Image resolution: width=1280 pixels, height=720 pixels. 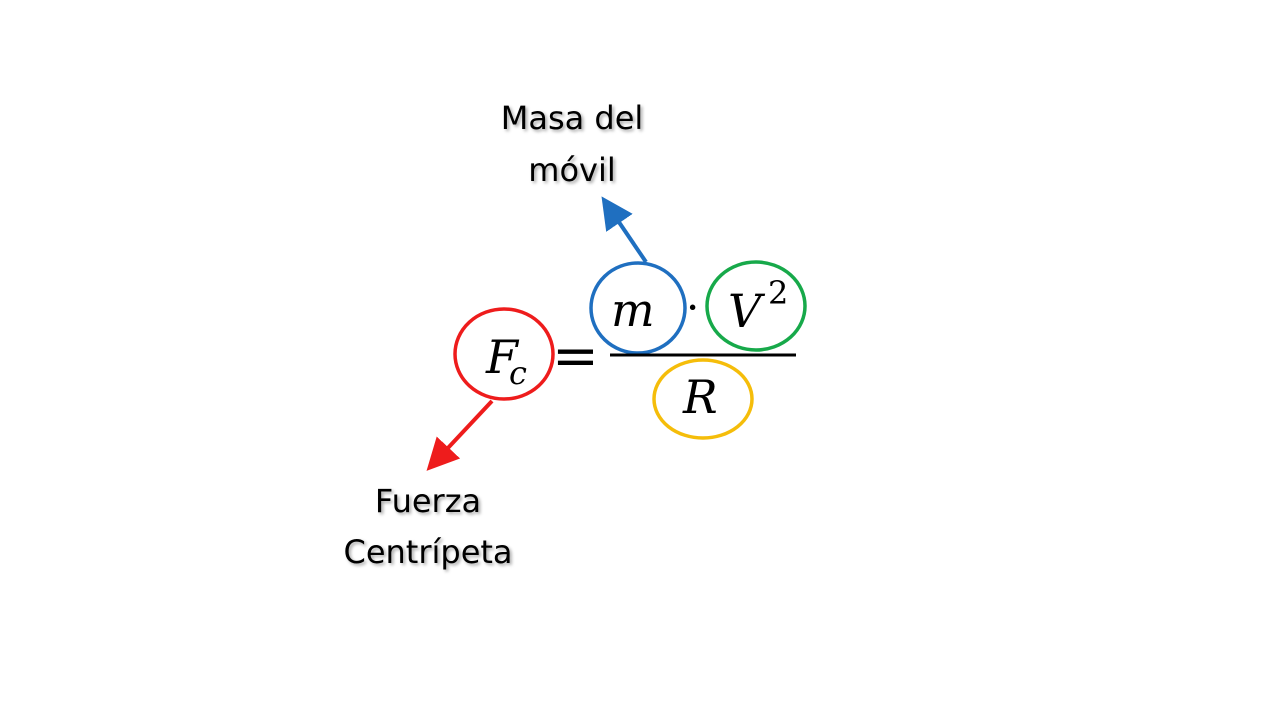 I want to click on force-label-line2: Centrípeta, so click(x=428, y=552).